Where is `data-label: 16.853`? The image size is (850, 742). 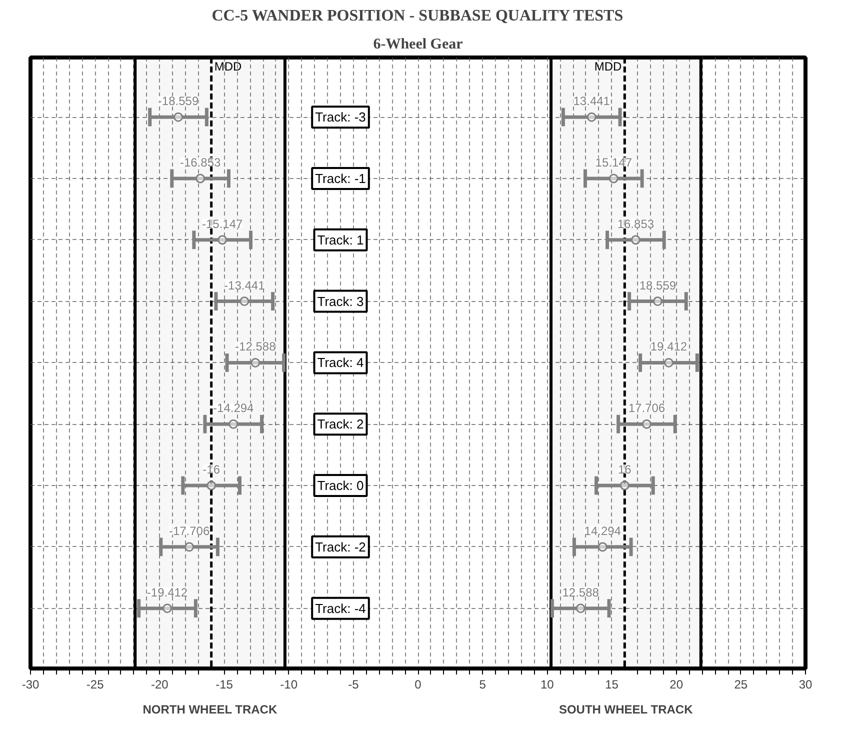 data-label: 16.853 is located at coordinates (635, 223).